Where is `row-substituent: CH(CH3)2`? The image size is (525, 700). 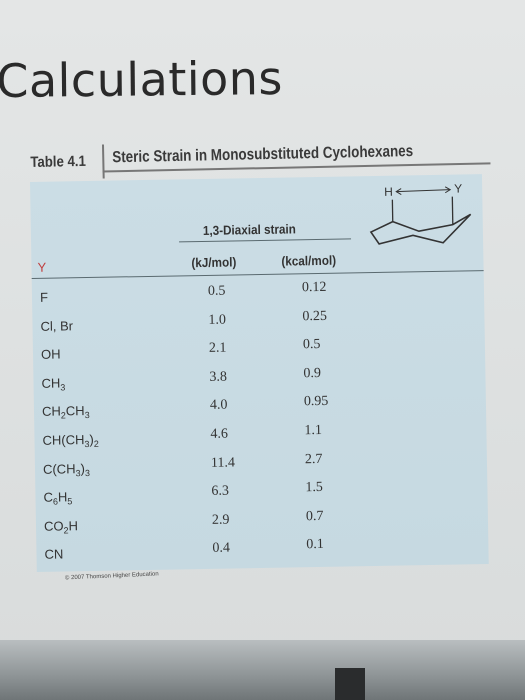 row-substituent: CH(CH3)2 is located at coordinates (70, 441).